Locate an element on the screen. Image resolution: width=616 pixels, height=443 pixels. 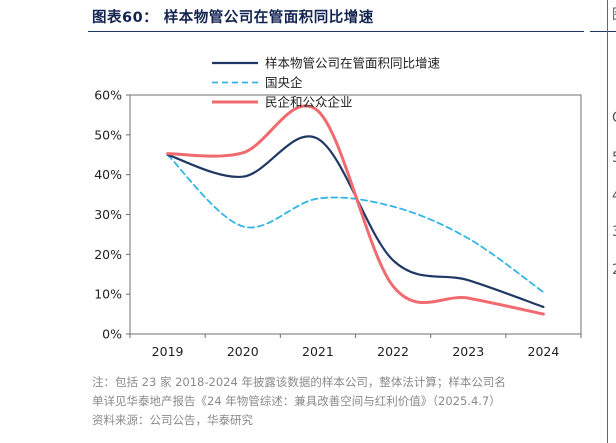
x-tick-label: 2022 is located at coordinates (393, 351).